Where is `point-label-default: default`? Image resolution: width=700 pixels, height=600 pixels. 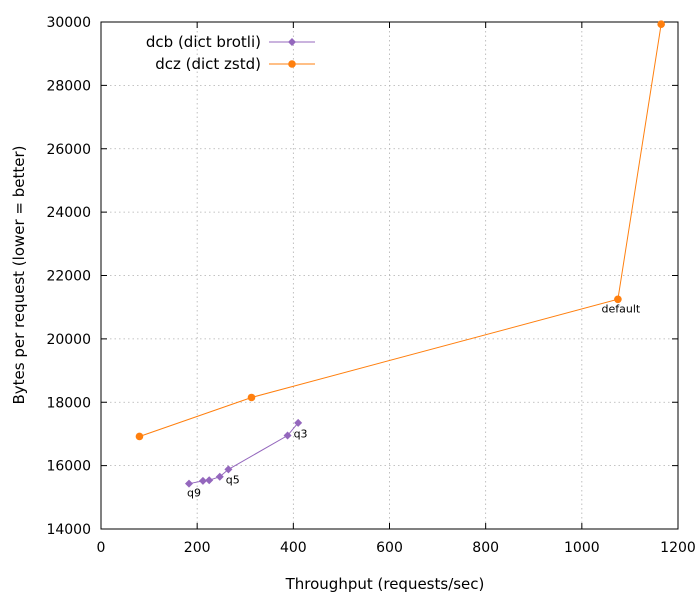
point-label-default: default is located at coordinates (621, 308).